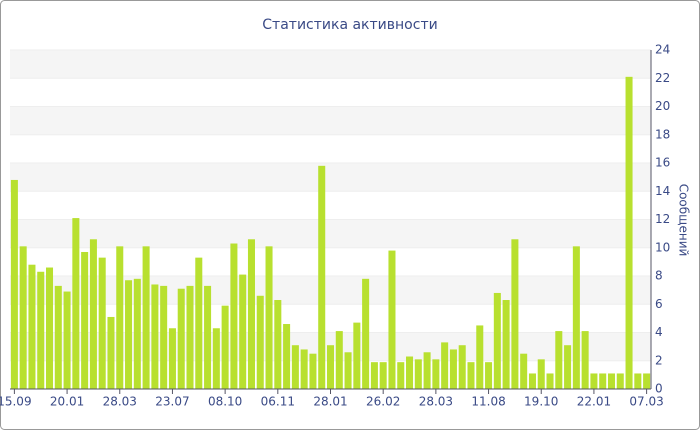 The image size is (700, 430). Describe the element at coordinates (659, 276) in the screenshot. I see `y-tick-label: 8` at that location.